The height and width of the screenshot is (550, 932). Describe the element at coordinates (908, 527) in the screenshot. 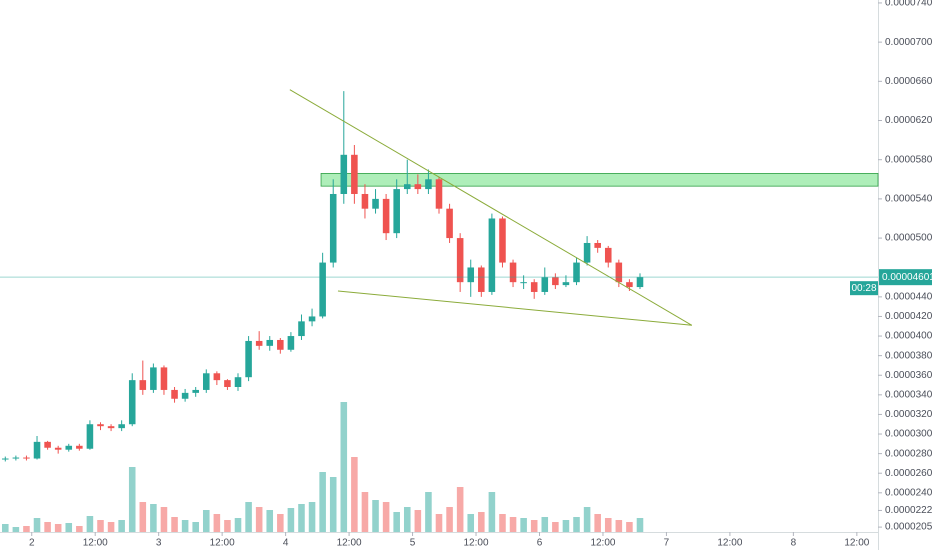

I see `y-tick-label: 0.00002050` at that location.